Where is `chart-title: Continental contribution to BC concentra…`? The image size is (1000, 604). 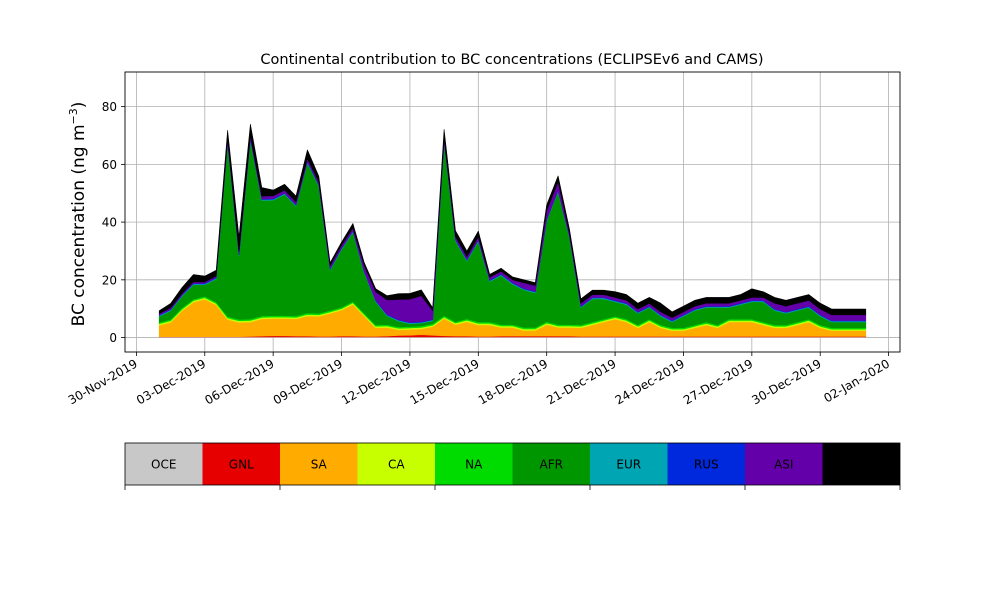
chart-title: Continental contribution to BC concentra… is located at coordinates (511, 60).